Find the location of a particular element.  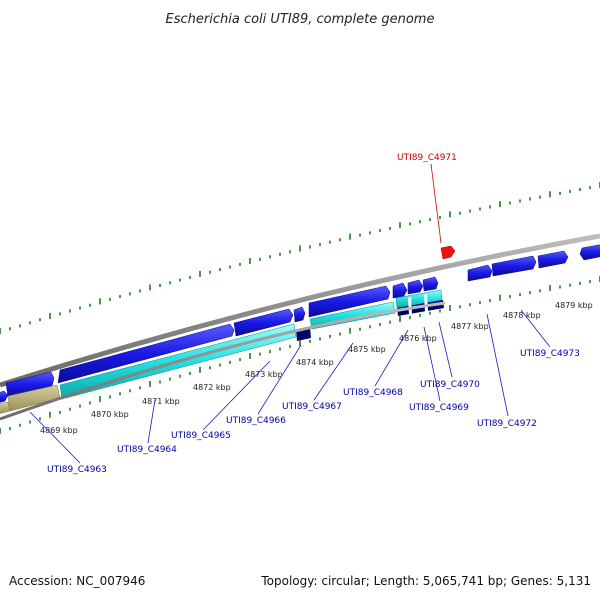

scale-label: 4872 kbp is located at coordinates (212, 387).